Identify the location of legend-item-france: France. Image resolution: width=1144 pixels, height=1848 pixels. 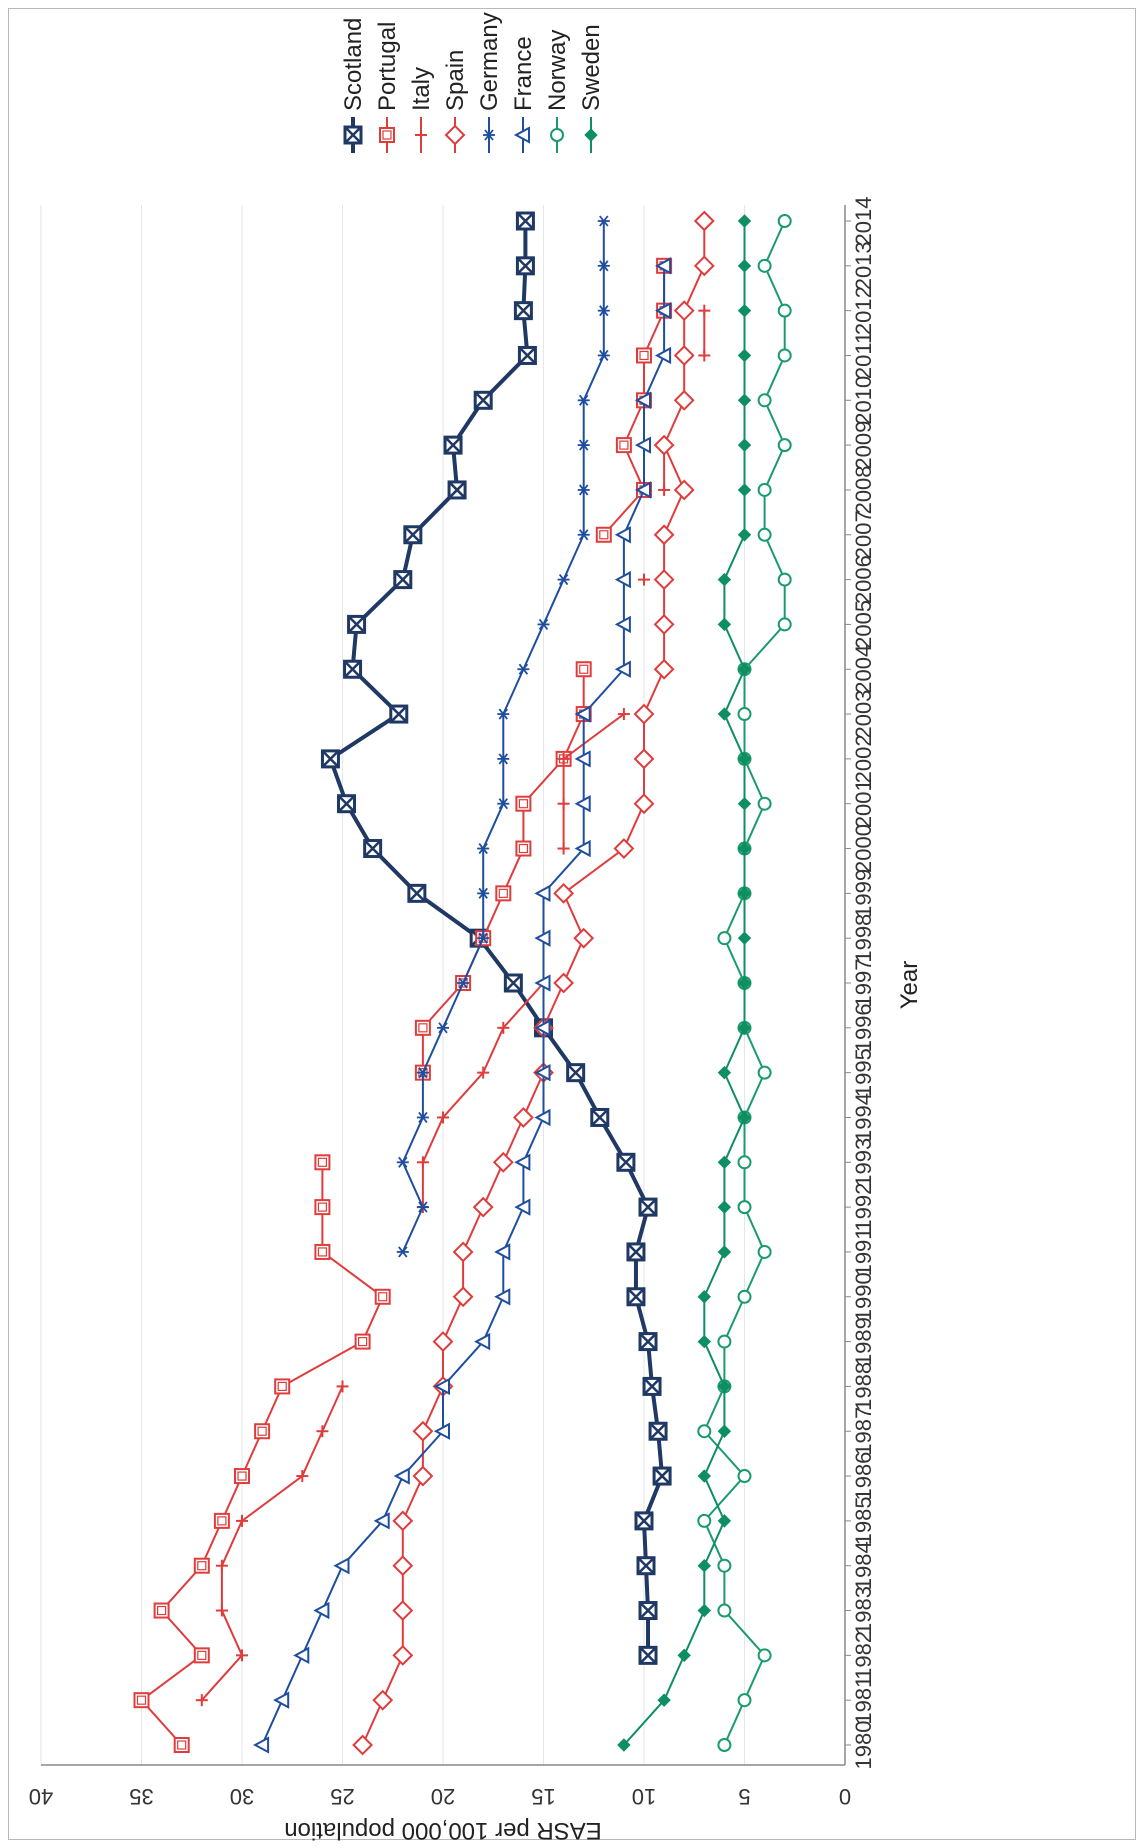
(523, 94).